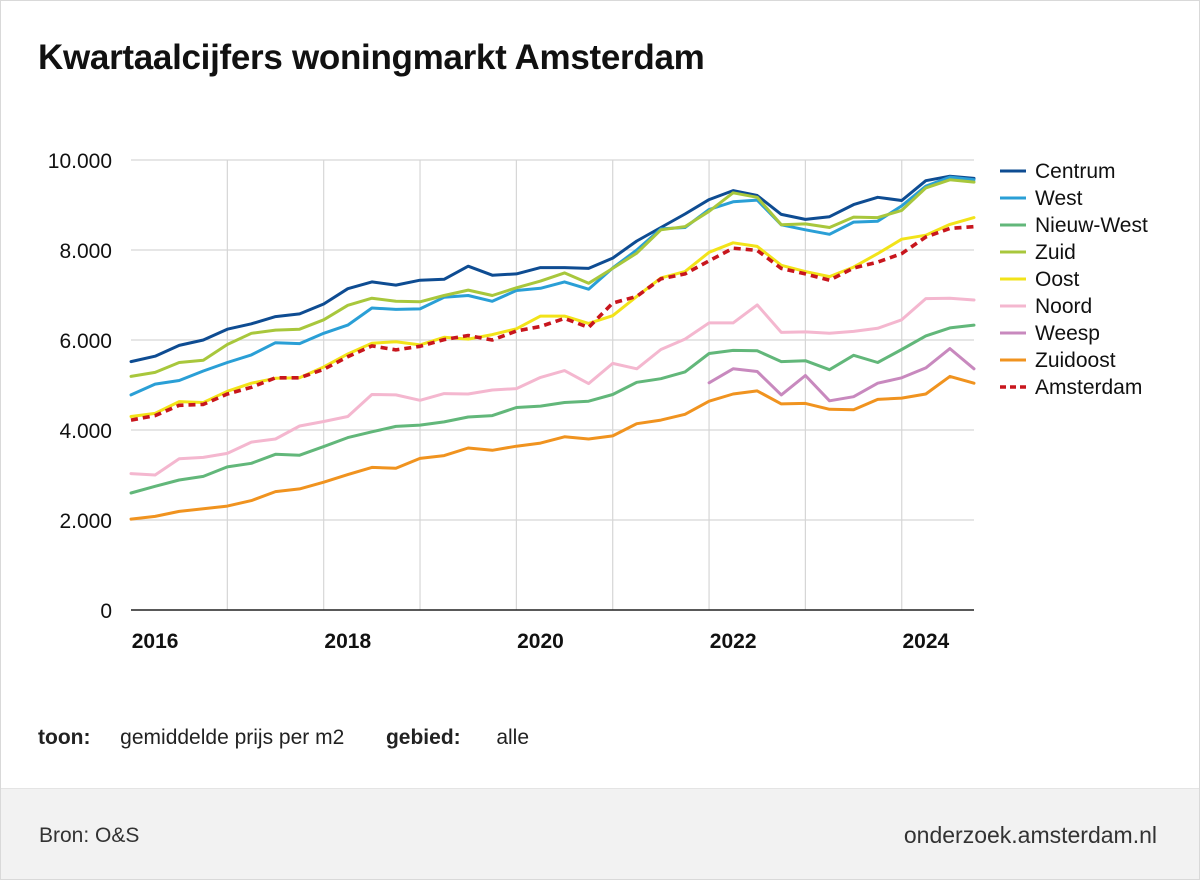 This screenshot has height=880, width=1200. I want to click on legend-label: Weesp, so click(1067, 333).